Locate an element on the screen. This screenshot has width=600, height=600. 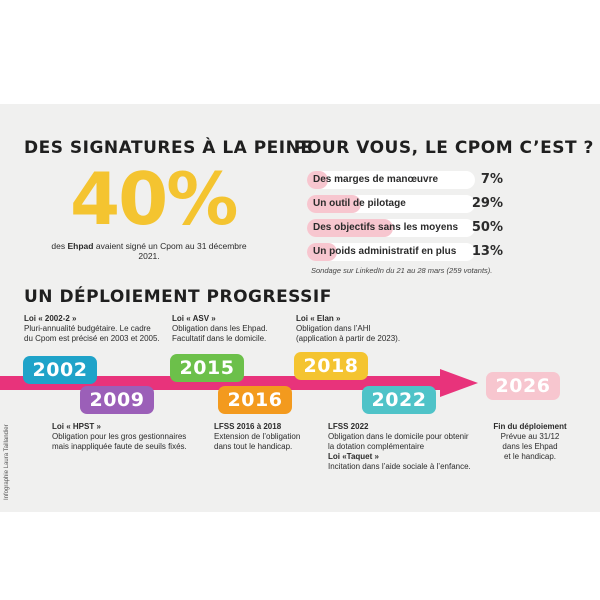
timeline-arrow-head is located at coordinates (459, 383).